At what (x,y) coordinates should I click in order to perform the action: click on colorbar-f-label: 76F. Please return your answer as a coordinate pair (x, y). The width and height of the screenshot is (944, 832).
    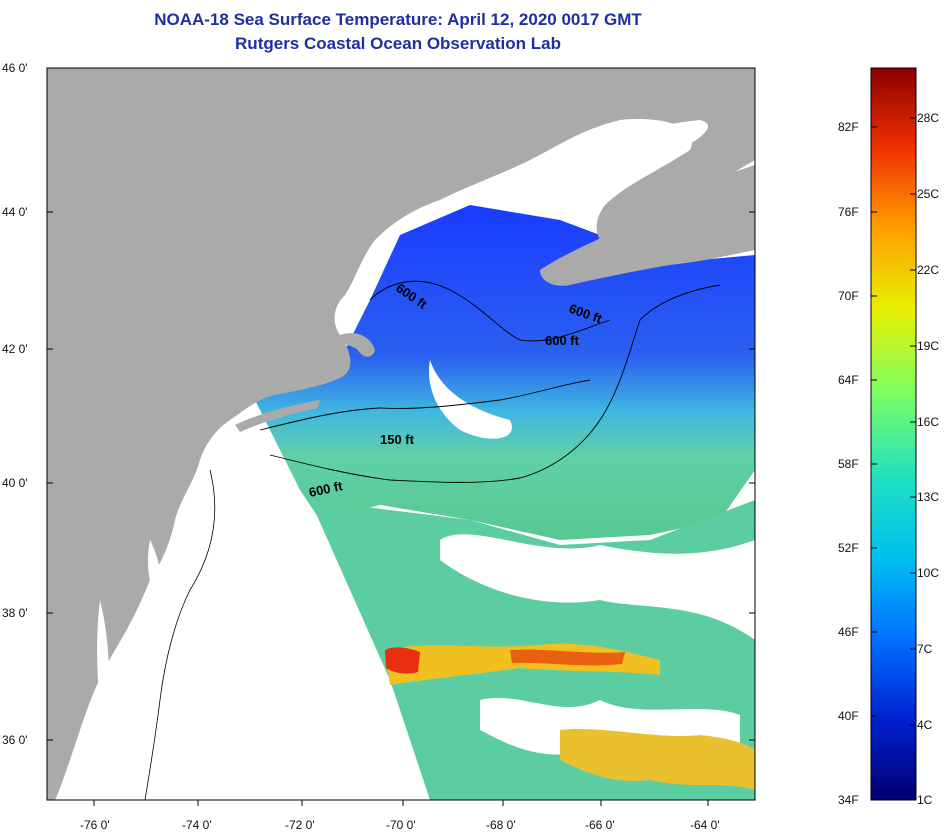
    Looking at the image, I should click on (848, 212).